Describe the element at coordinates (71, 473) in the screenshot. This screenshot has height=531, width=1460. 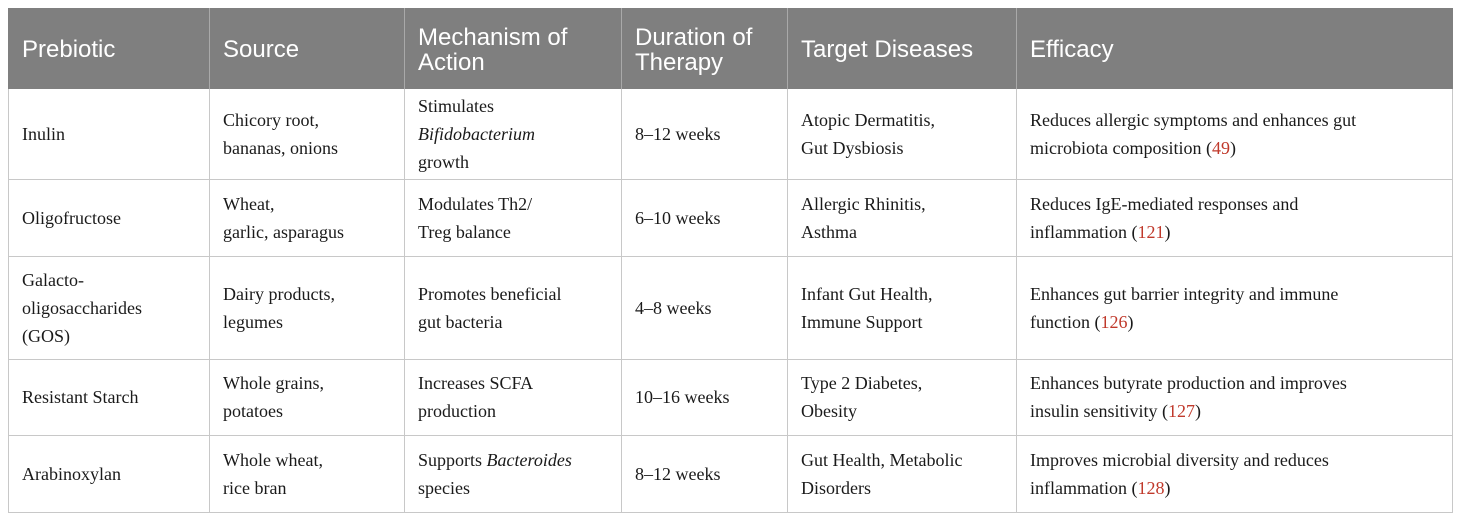
I see `prebiotic-name: Arabinoxylan` at that location.